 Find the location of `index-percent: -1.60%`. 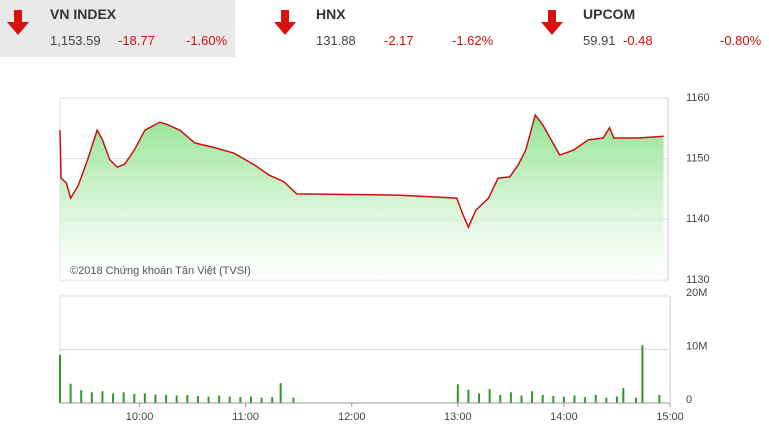

index-percent: -1.60% is located at coordinates (207, 40).